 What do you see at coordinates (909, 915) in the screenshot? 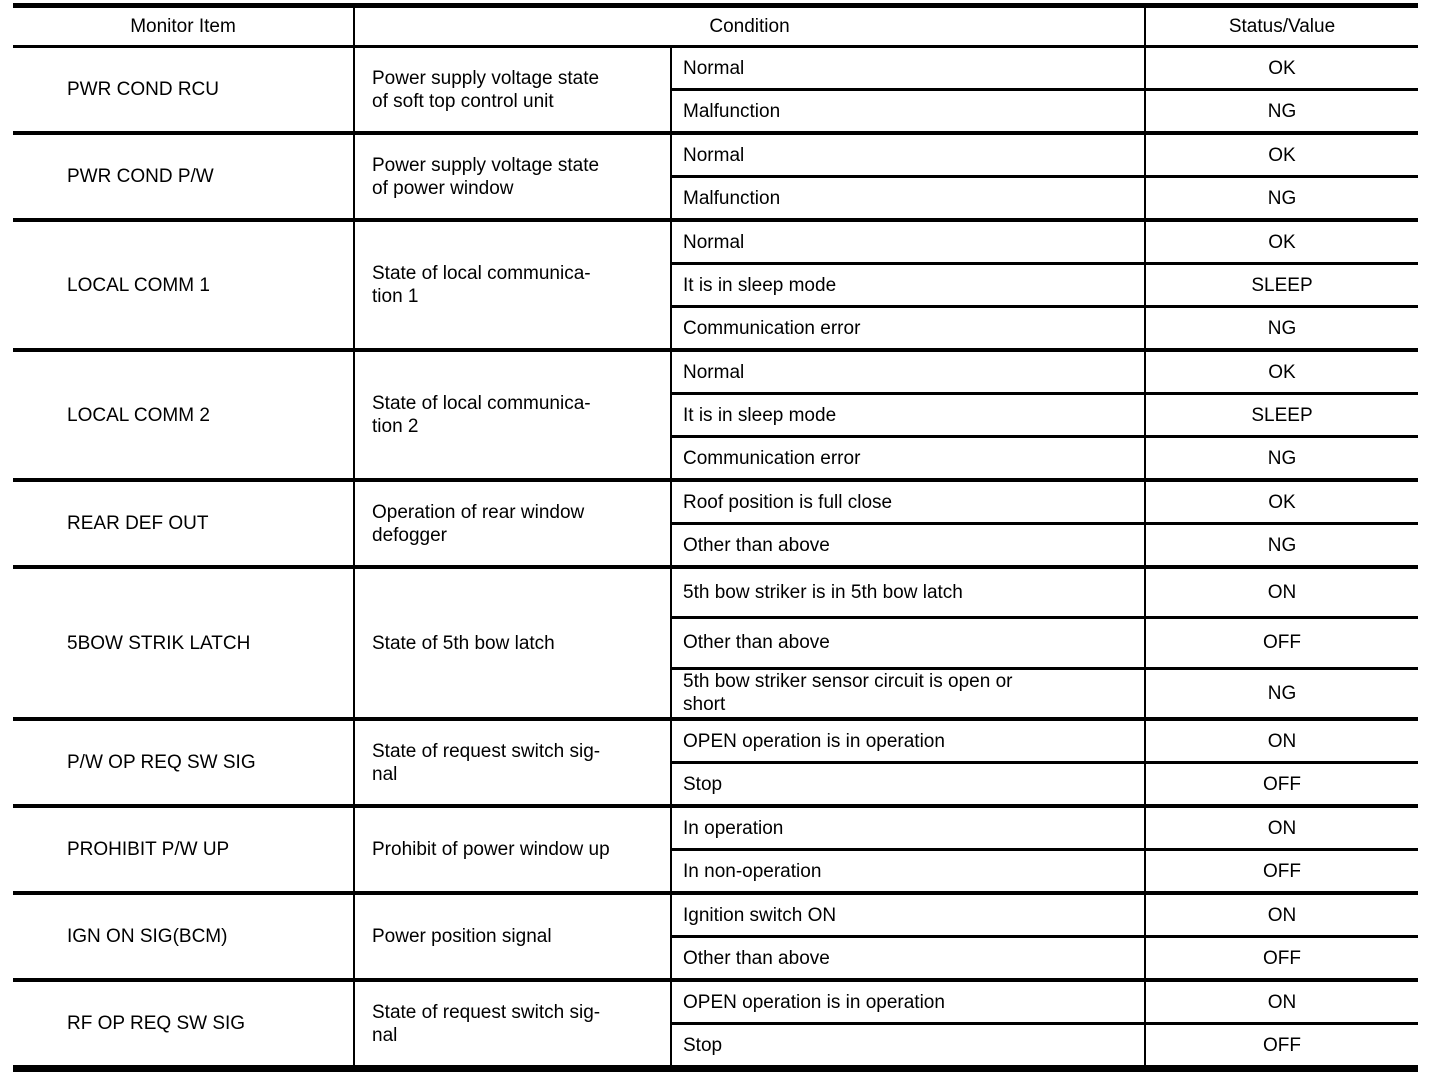
I see `condition-cell: Ignition switch ON` at bounding box center [909, 915].